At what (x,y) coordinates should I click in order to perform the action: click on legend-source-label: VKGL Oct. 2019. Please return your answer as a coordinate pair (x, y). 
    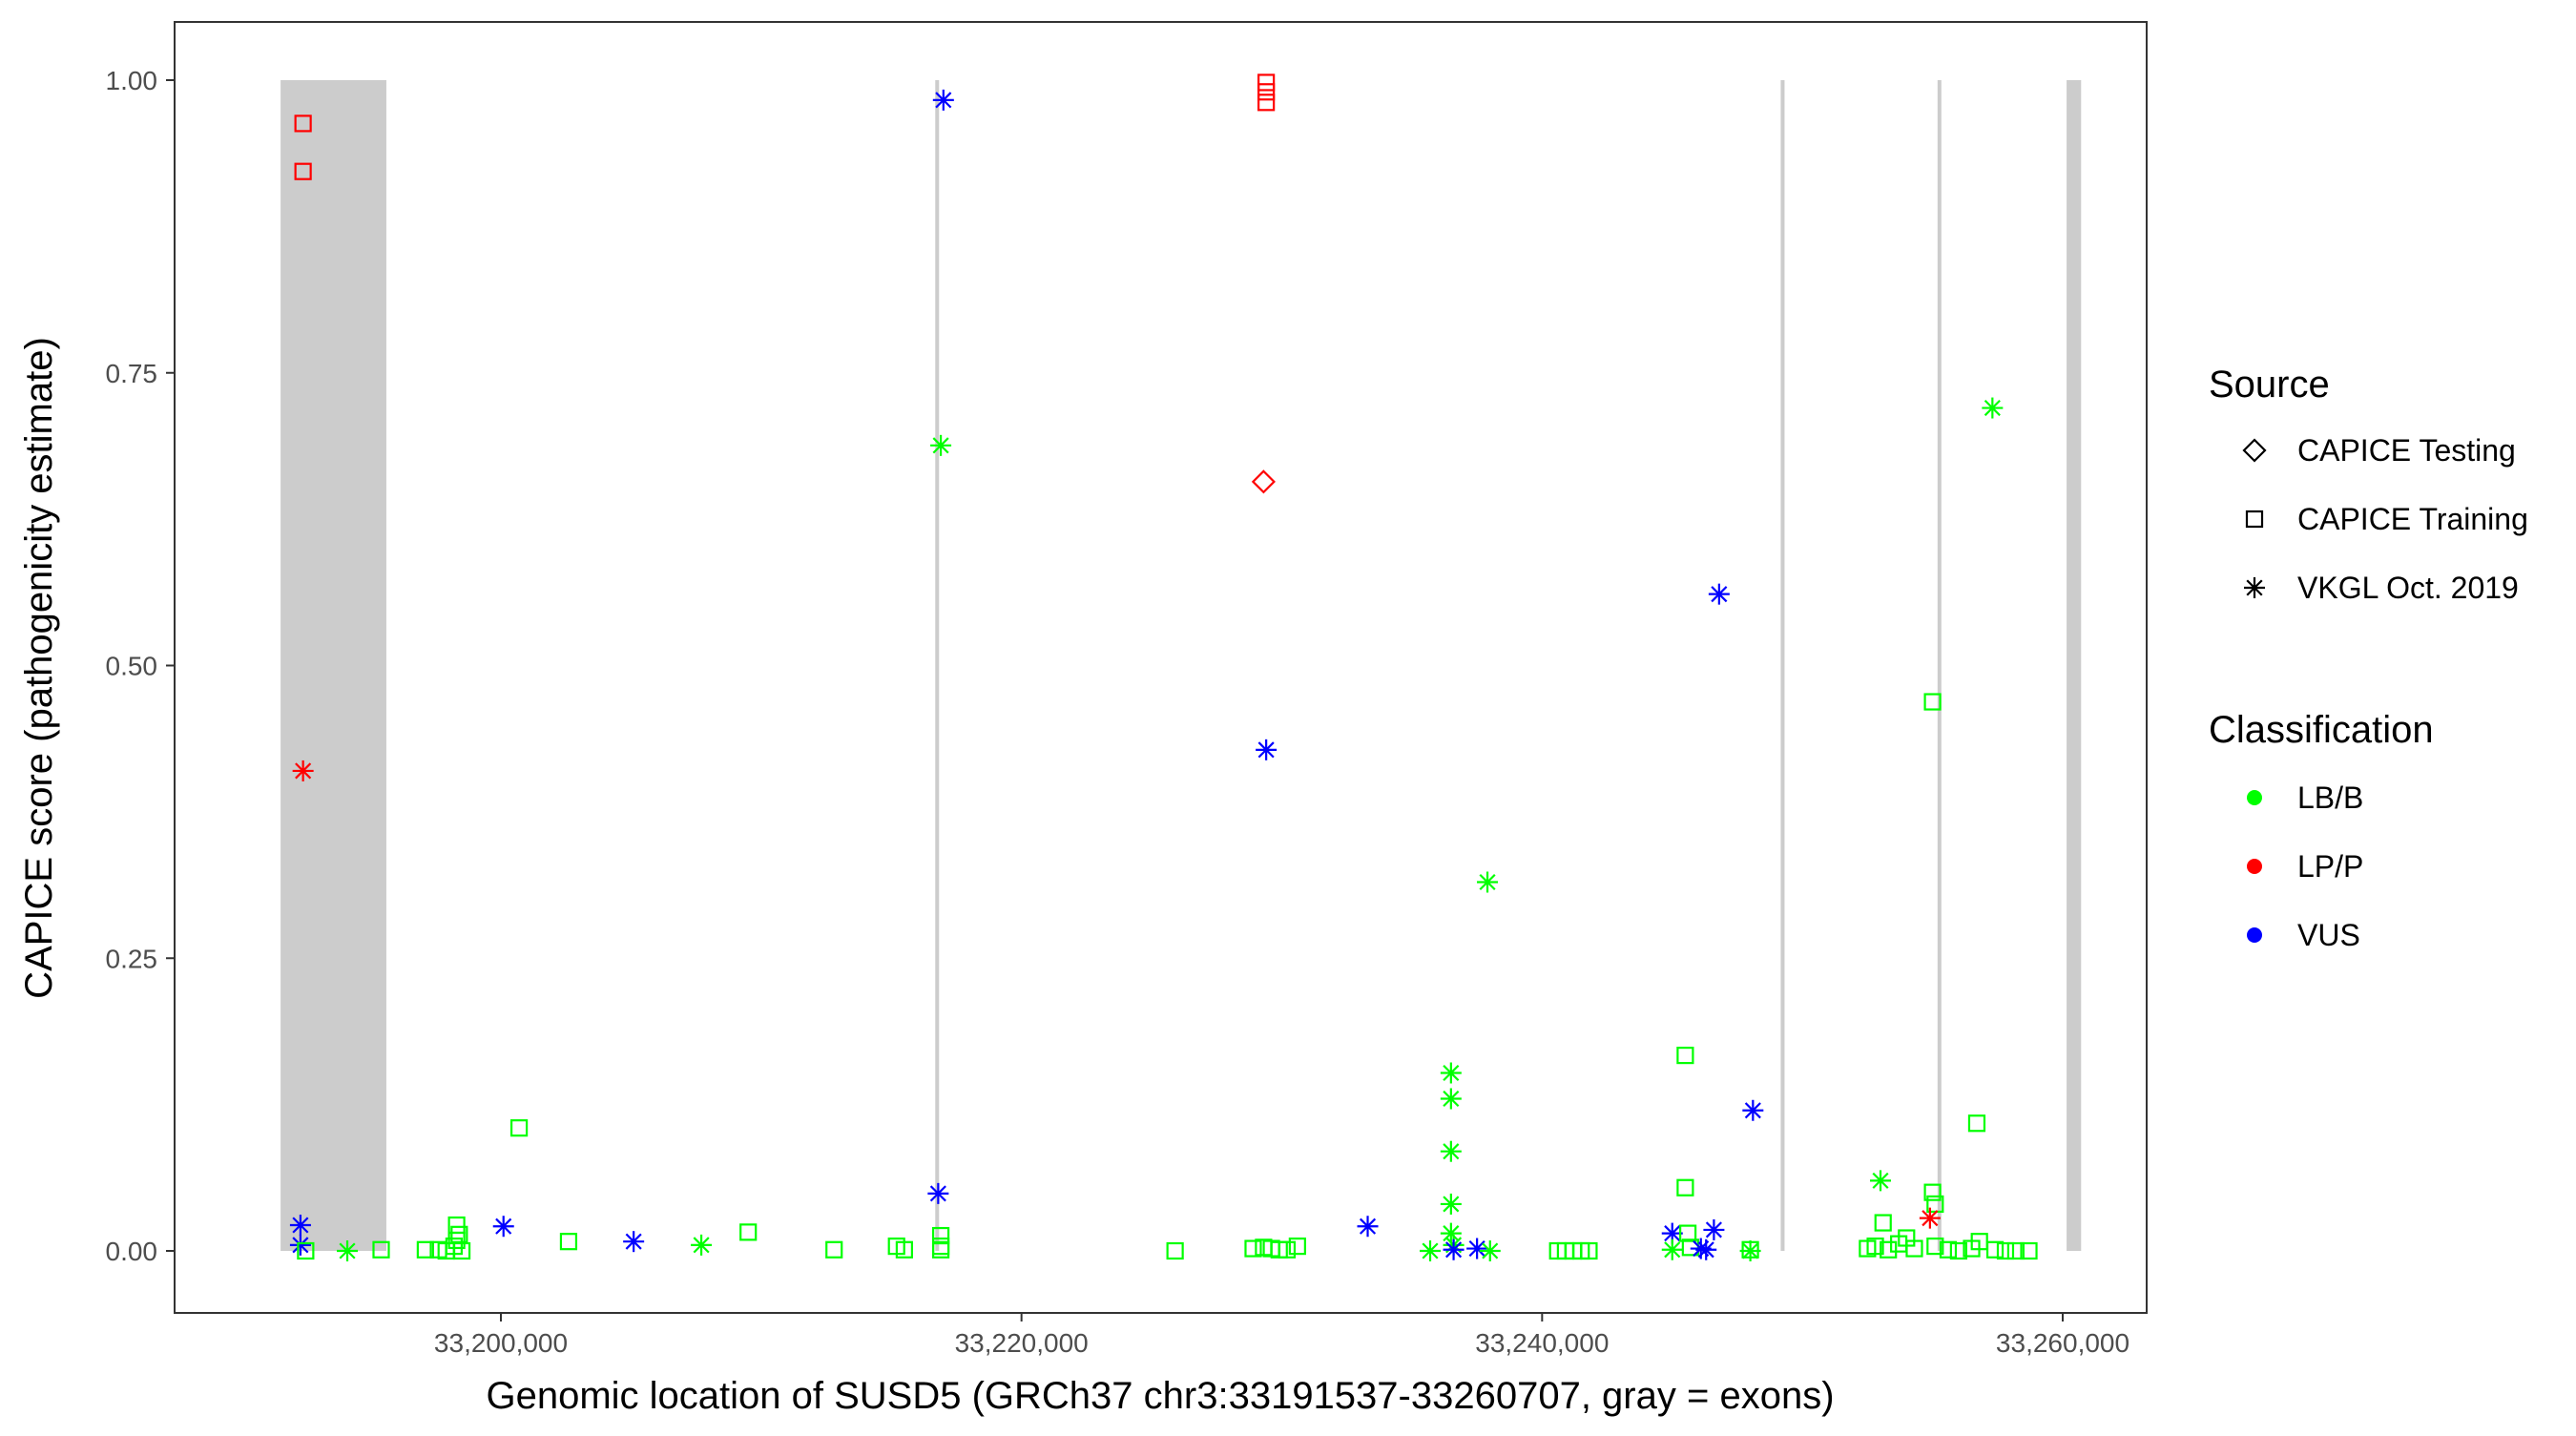
    Looking at the image, I should click on (2408, 588).